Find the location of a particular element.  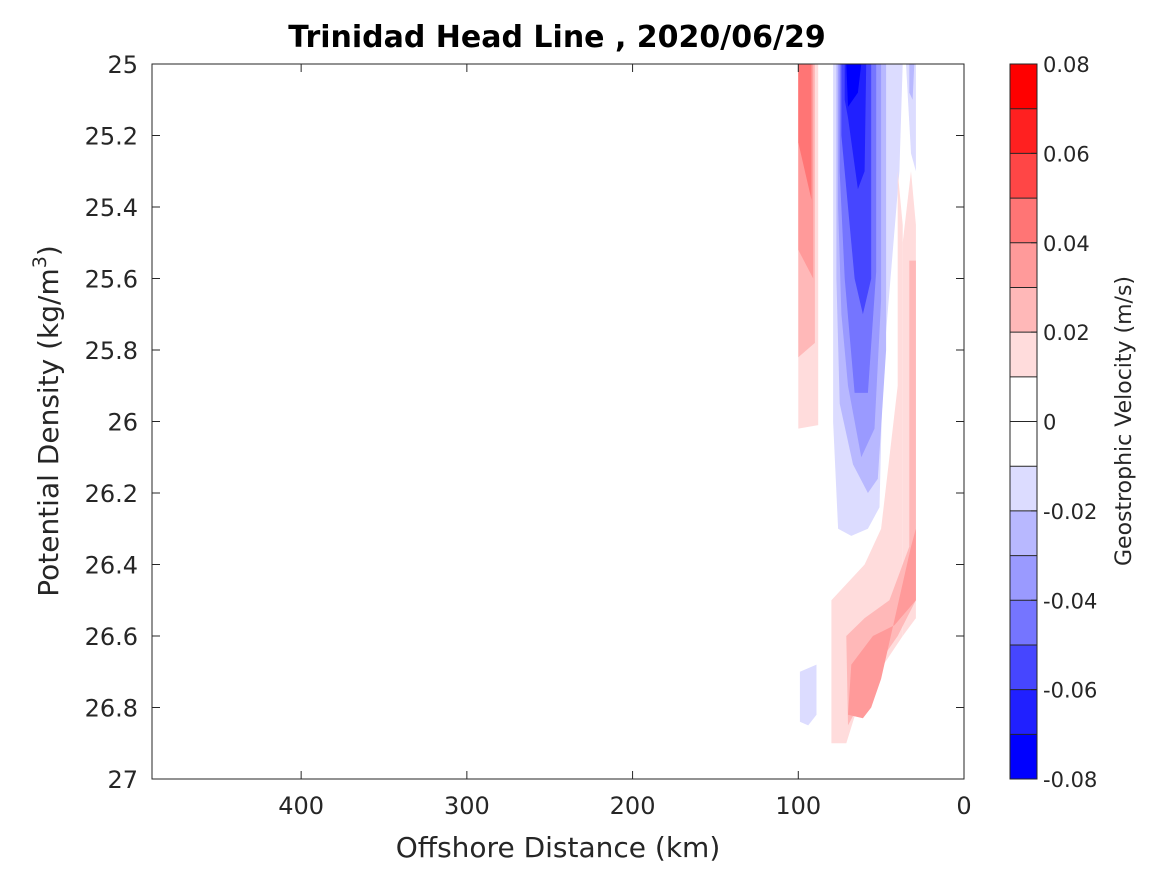

y-tick-label: 26.6 is located at coordinates (111, 637).